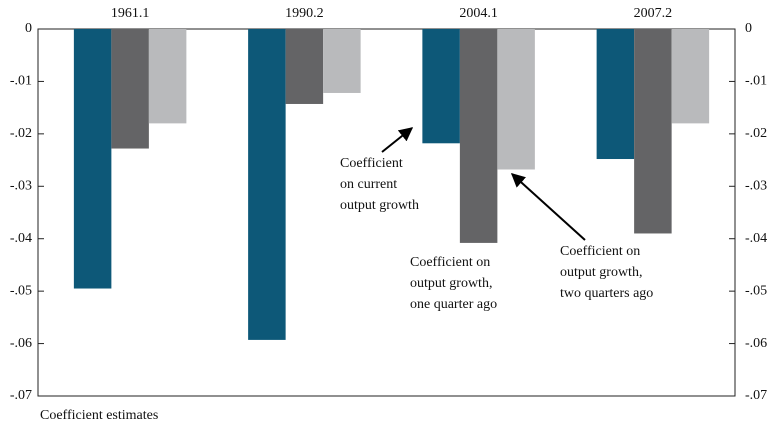 The width and height of the screenshot is (775, 428). I want to click on y2-tick-label: -.07, so click(756, 395).